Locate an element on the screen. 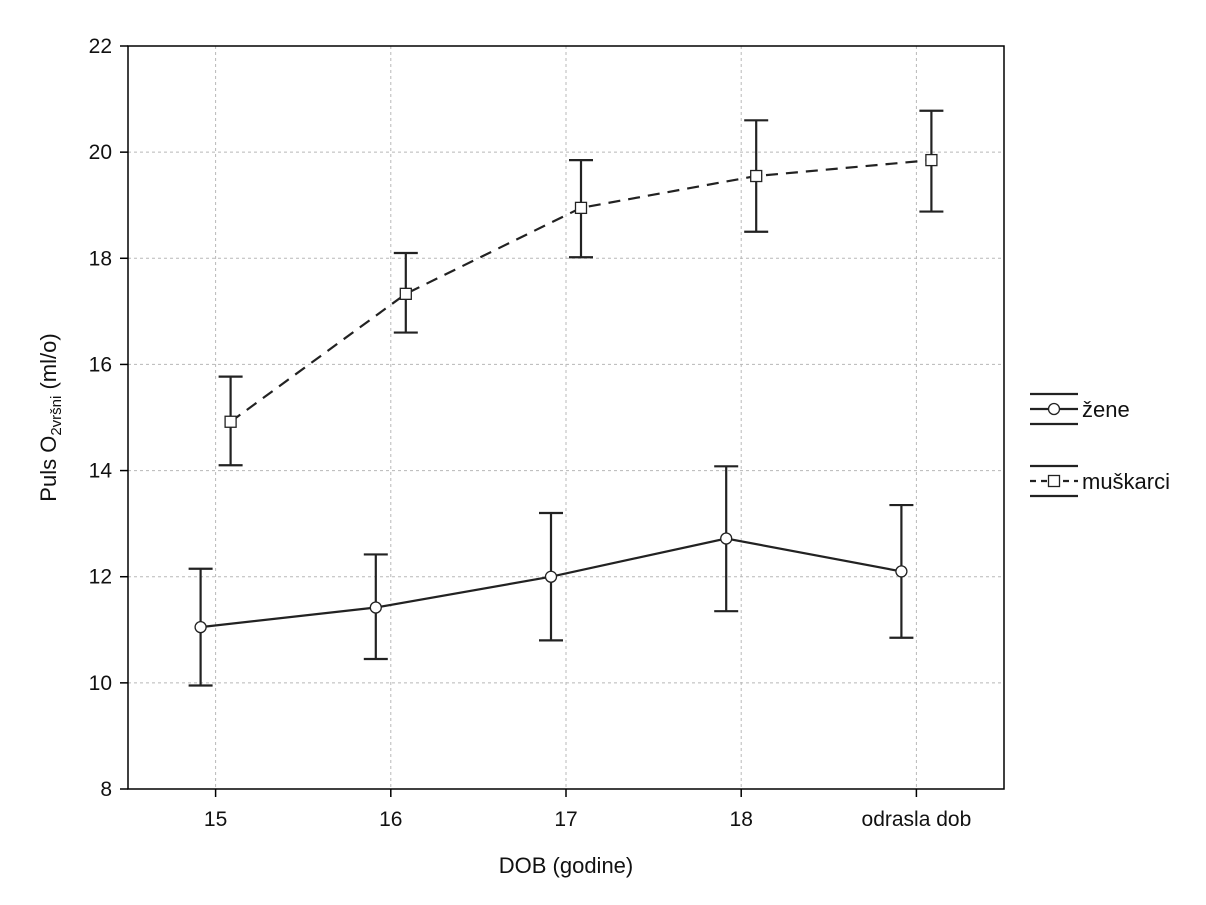 The height and width of the screenshot is (905, 1206). y-tick-label: 10 is located at coordinates (100, 683).